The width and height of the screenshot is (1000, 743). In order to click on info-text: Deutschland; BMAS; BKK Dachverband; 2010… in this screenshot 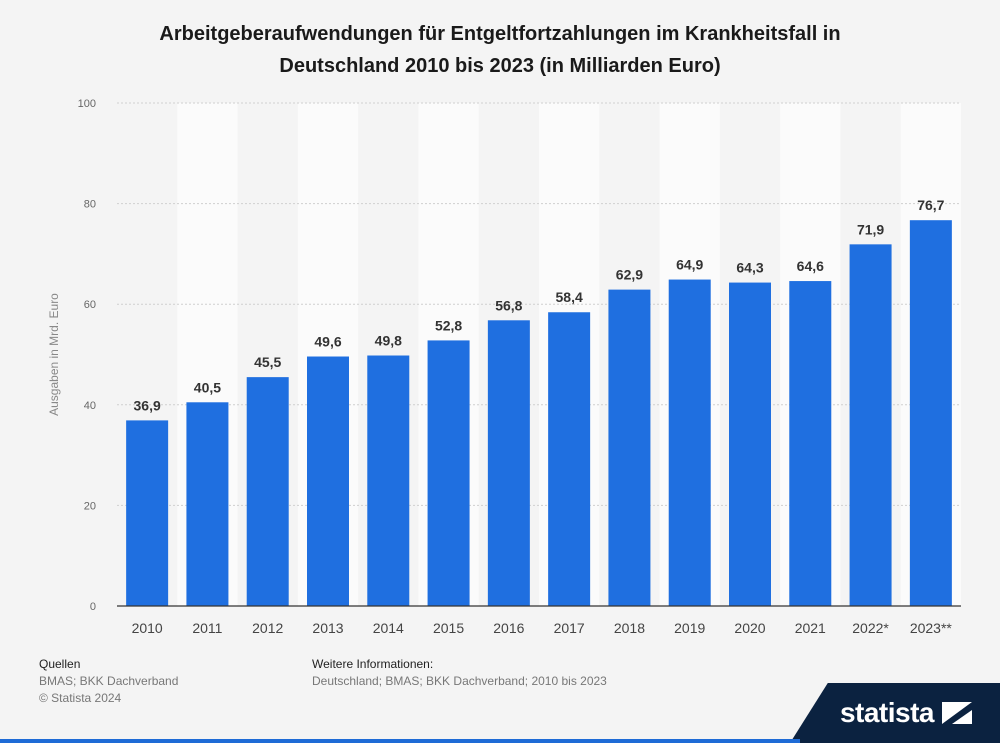, I will do `click(459, 681)`.